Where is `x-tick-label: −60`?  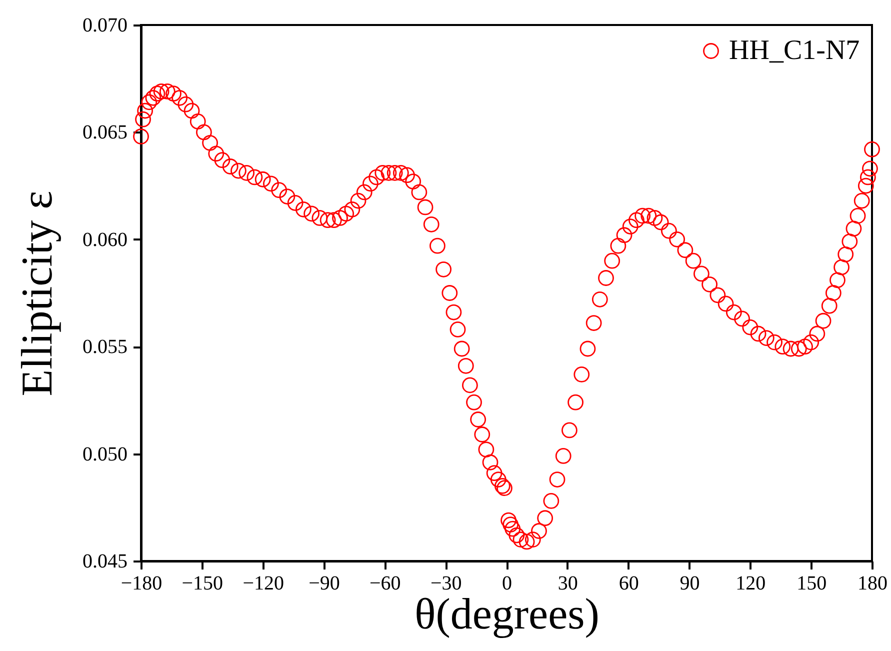
x-tick-label: −60 is located at coordinates (385, 583).